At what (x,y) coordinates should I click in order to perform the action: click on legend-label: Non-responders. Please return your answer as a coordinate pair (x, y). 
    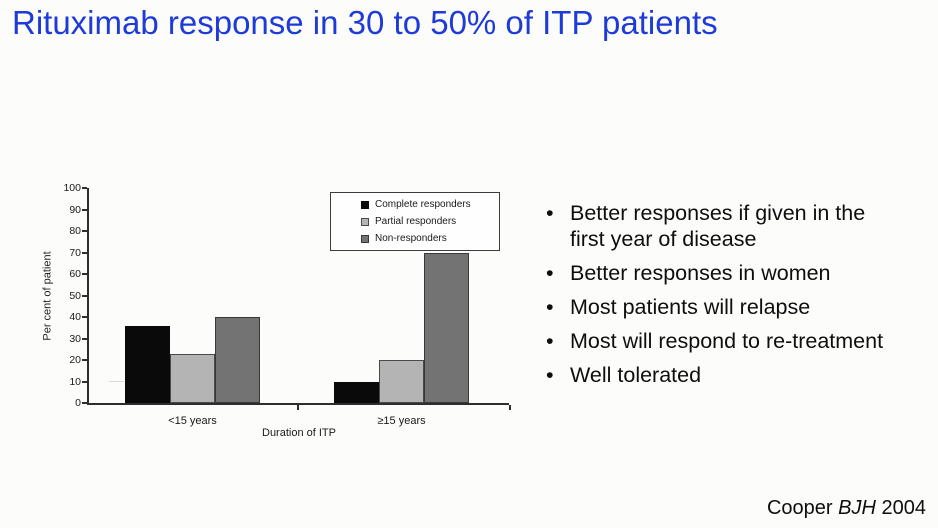
    Looking at the image, I should click on (411, 238).